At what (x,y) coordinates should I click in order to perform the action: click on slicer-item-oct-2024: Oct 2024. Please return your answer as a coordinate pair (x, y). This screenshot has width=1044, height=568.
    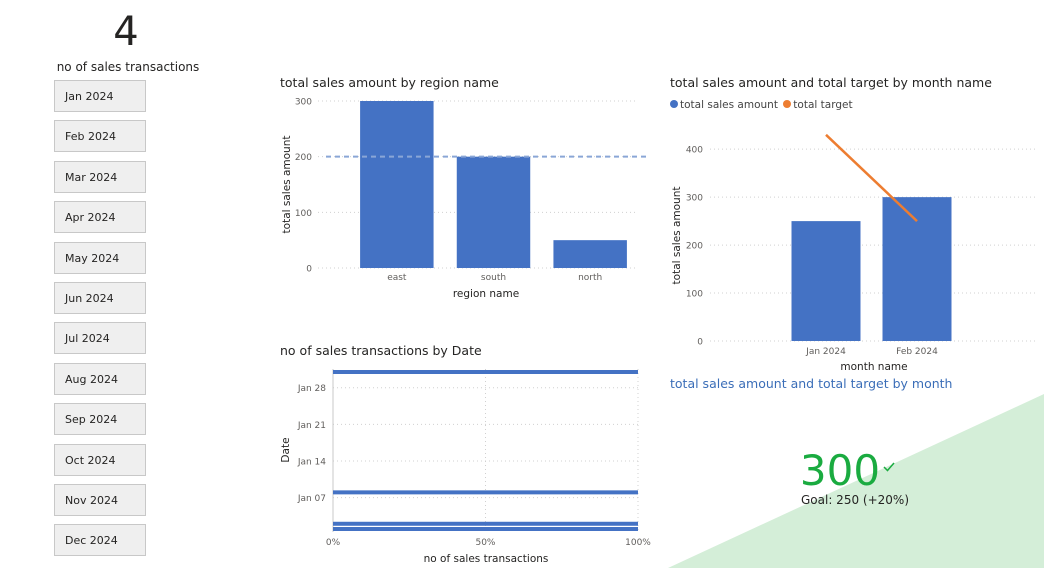
    Looking at the image, I should click on (100, 459).